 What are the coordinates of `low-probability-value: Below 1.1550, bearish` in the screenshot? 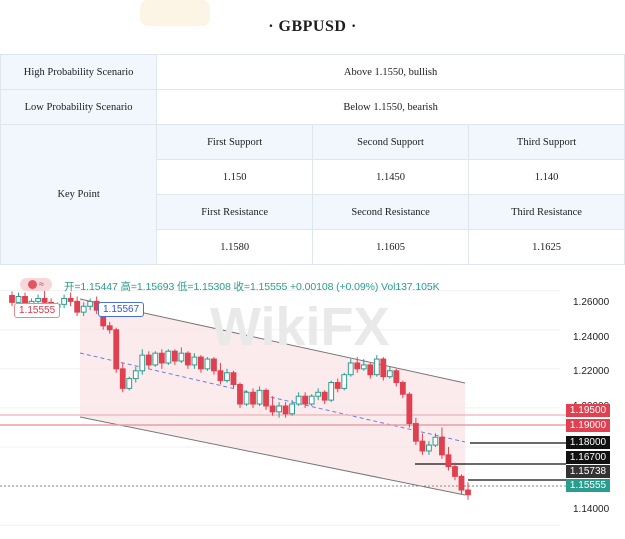 It's located at (390, 107).